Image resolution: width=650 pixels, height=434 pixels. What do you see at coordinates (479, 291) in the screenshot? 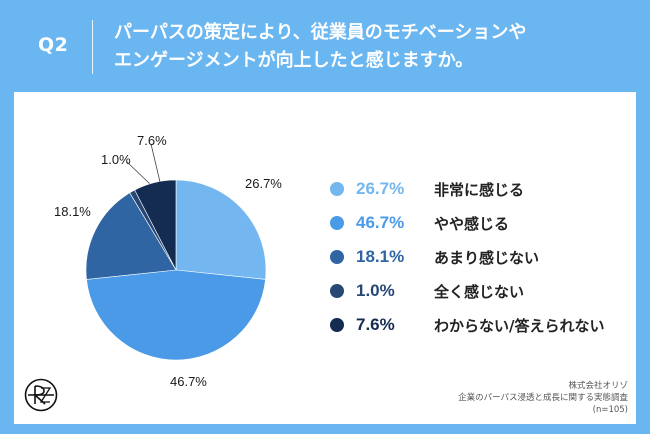
I see `legend-label: 全く感じない` at bounding box center [479, 291].